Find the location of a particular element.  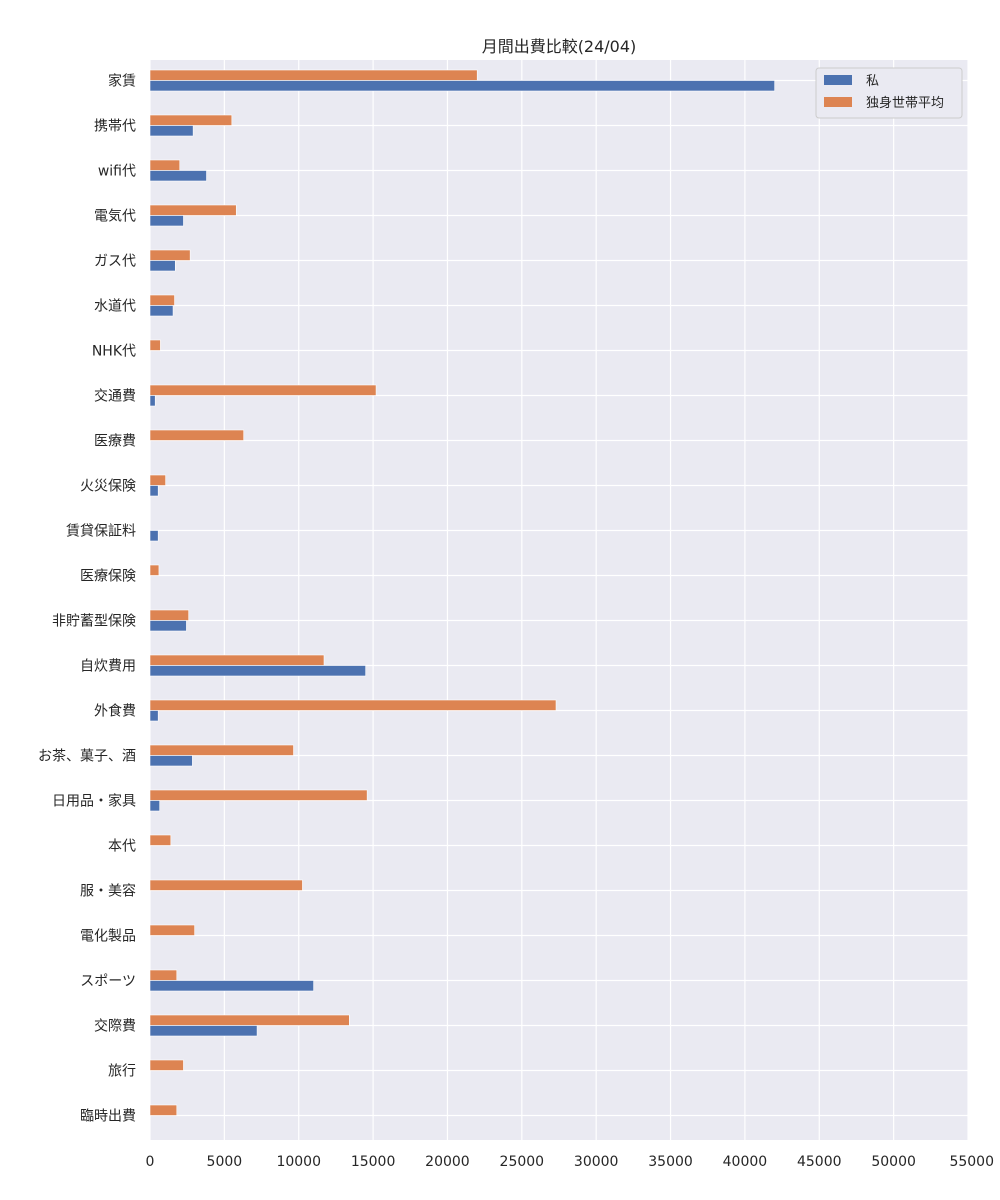

x-tick-label: 30000 is located at coordinates (596, 1162).